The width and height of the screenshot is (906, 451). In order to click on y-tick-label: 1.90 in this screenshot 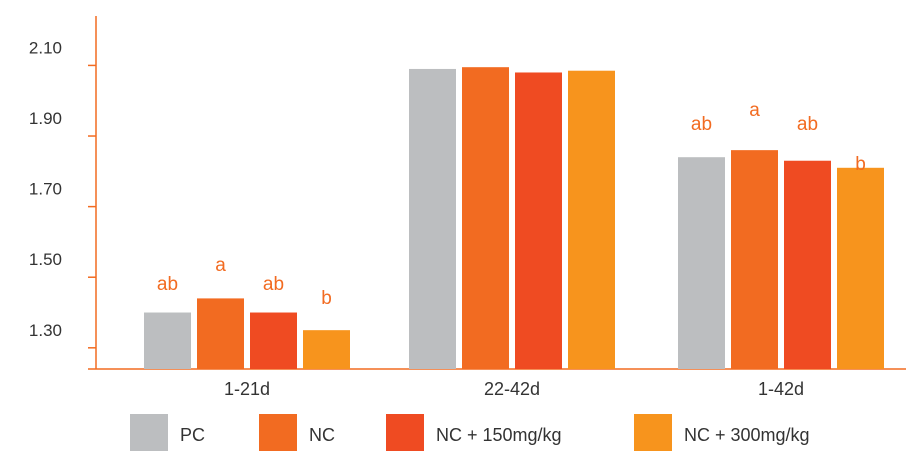, I will do `click(45, 118)`.